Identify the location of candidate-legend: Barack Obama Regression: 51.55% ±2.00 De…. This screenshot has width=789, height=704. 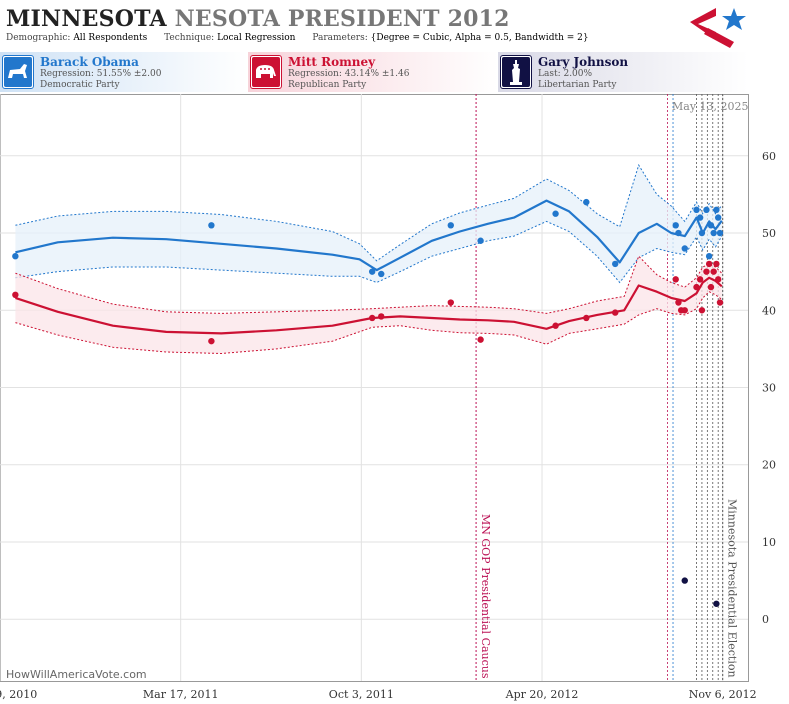
(394, 73).